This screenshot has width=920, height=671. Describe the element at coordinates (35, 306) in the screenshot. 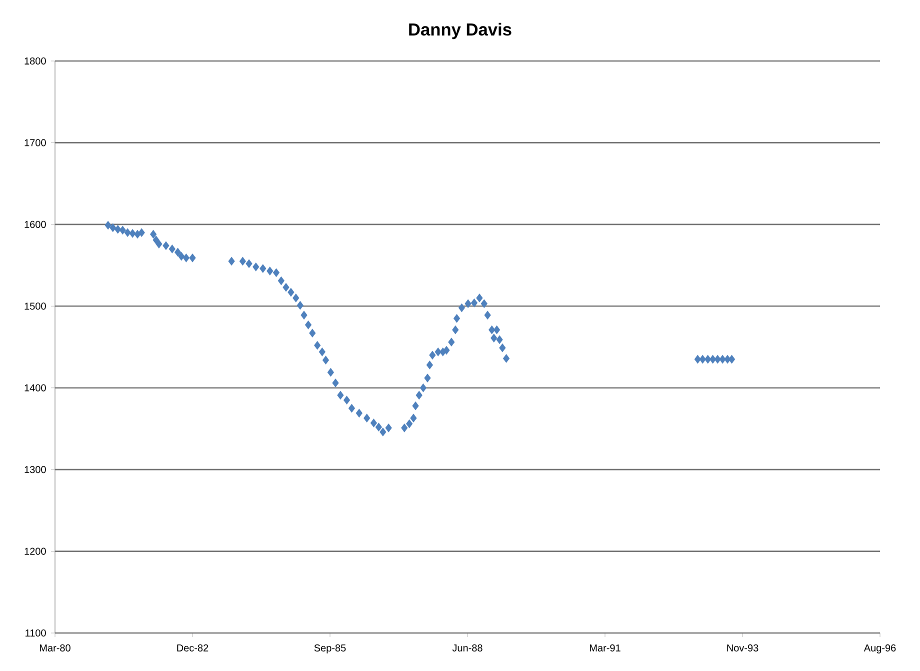

I see `y-tick-label: 1500` at that location.